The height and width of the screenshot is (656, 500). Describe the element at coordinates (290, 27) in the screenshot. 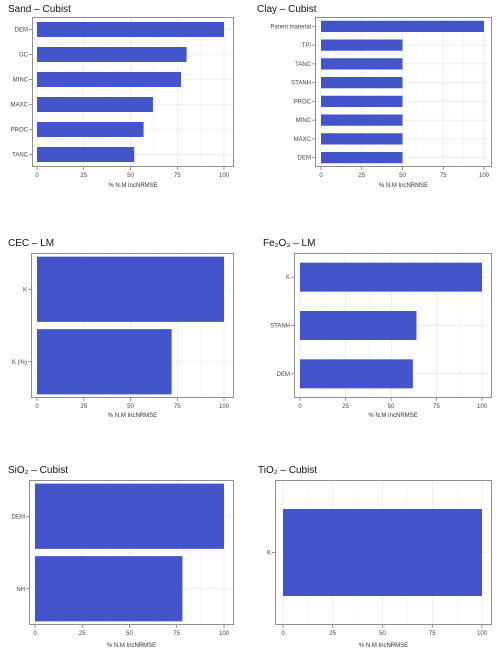

I see `y-tick-label: Parent material` at that location.